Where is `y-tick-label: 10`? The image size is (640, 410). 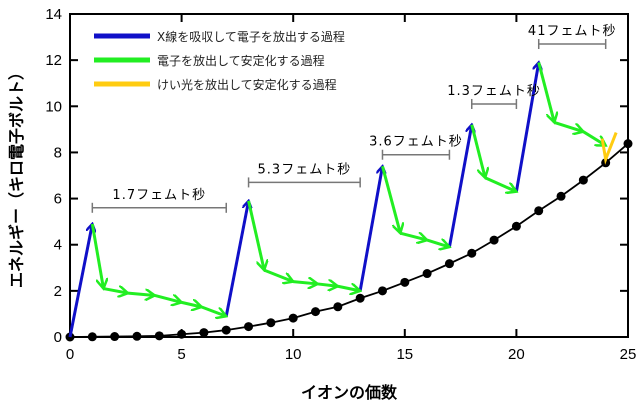 y-tick-label: 10 is located at coordinates (53, 106).